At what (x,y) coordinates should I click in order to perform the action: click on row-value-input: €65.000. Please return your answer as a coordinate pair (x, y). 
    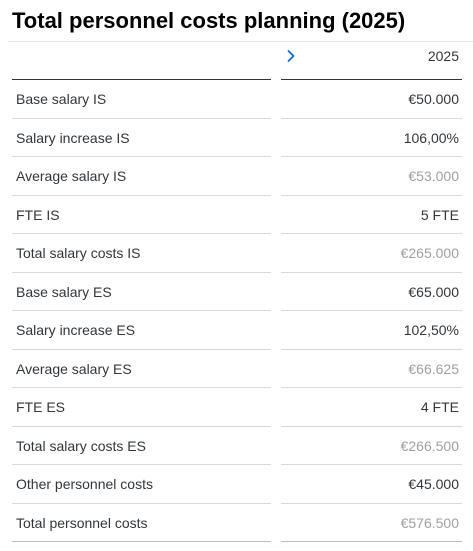
    Looking at the image, I should click on (433, 291).